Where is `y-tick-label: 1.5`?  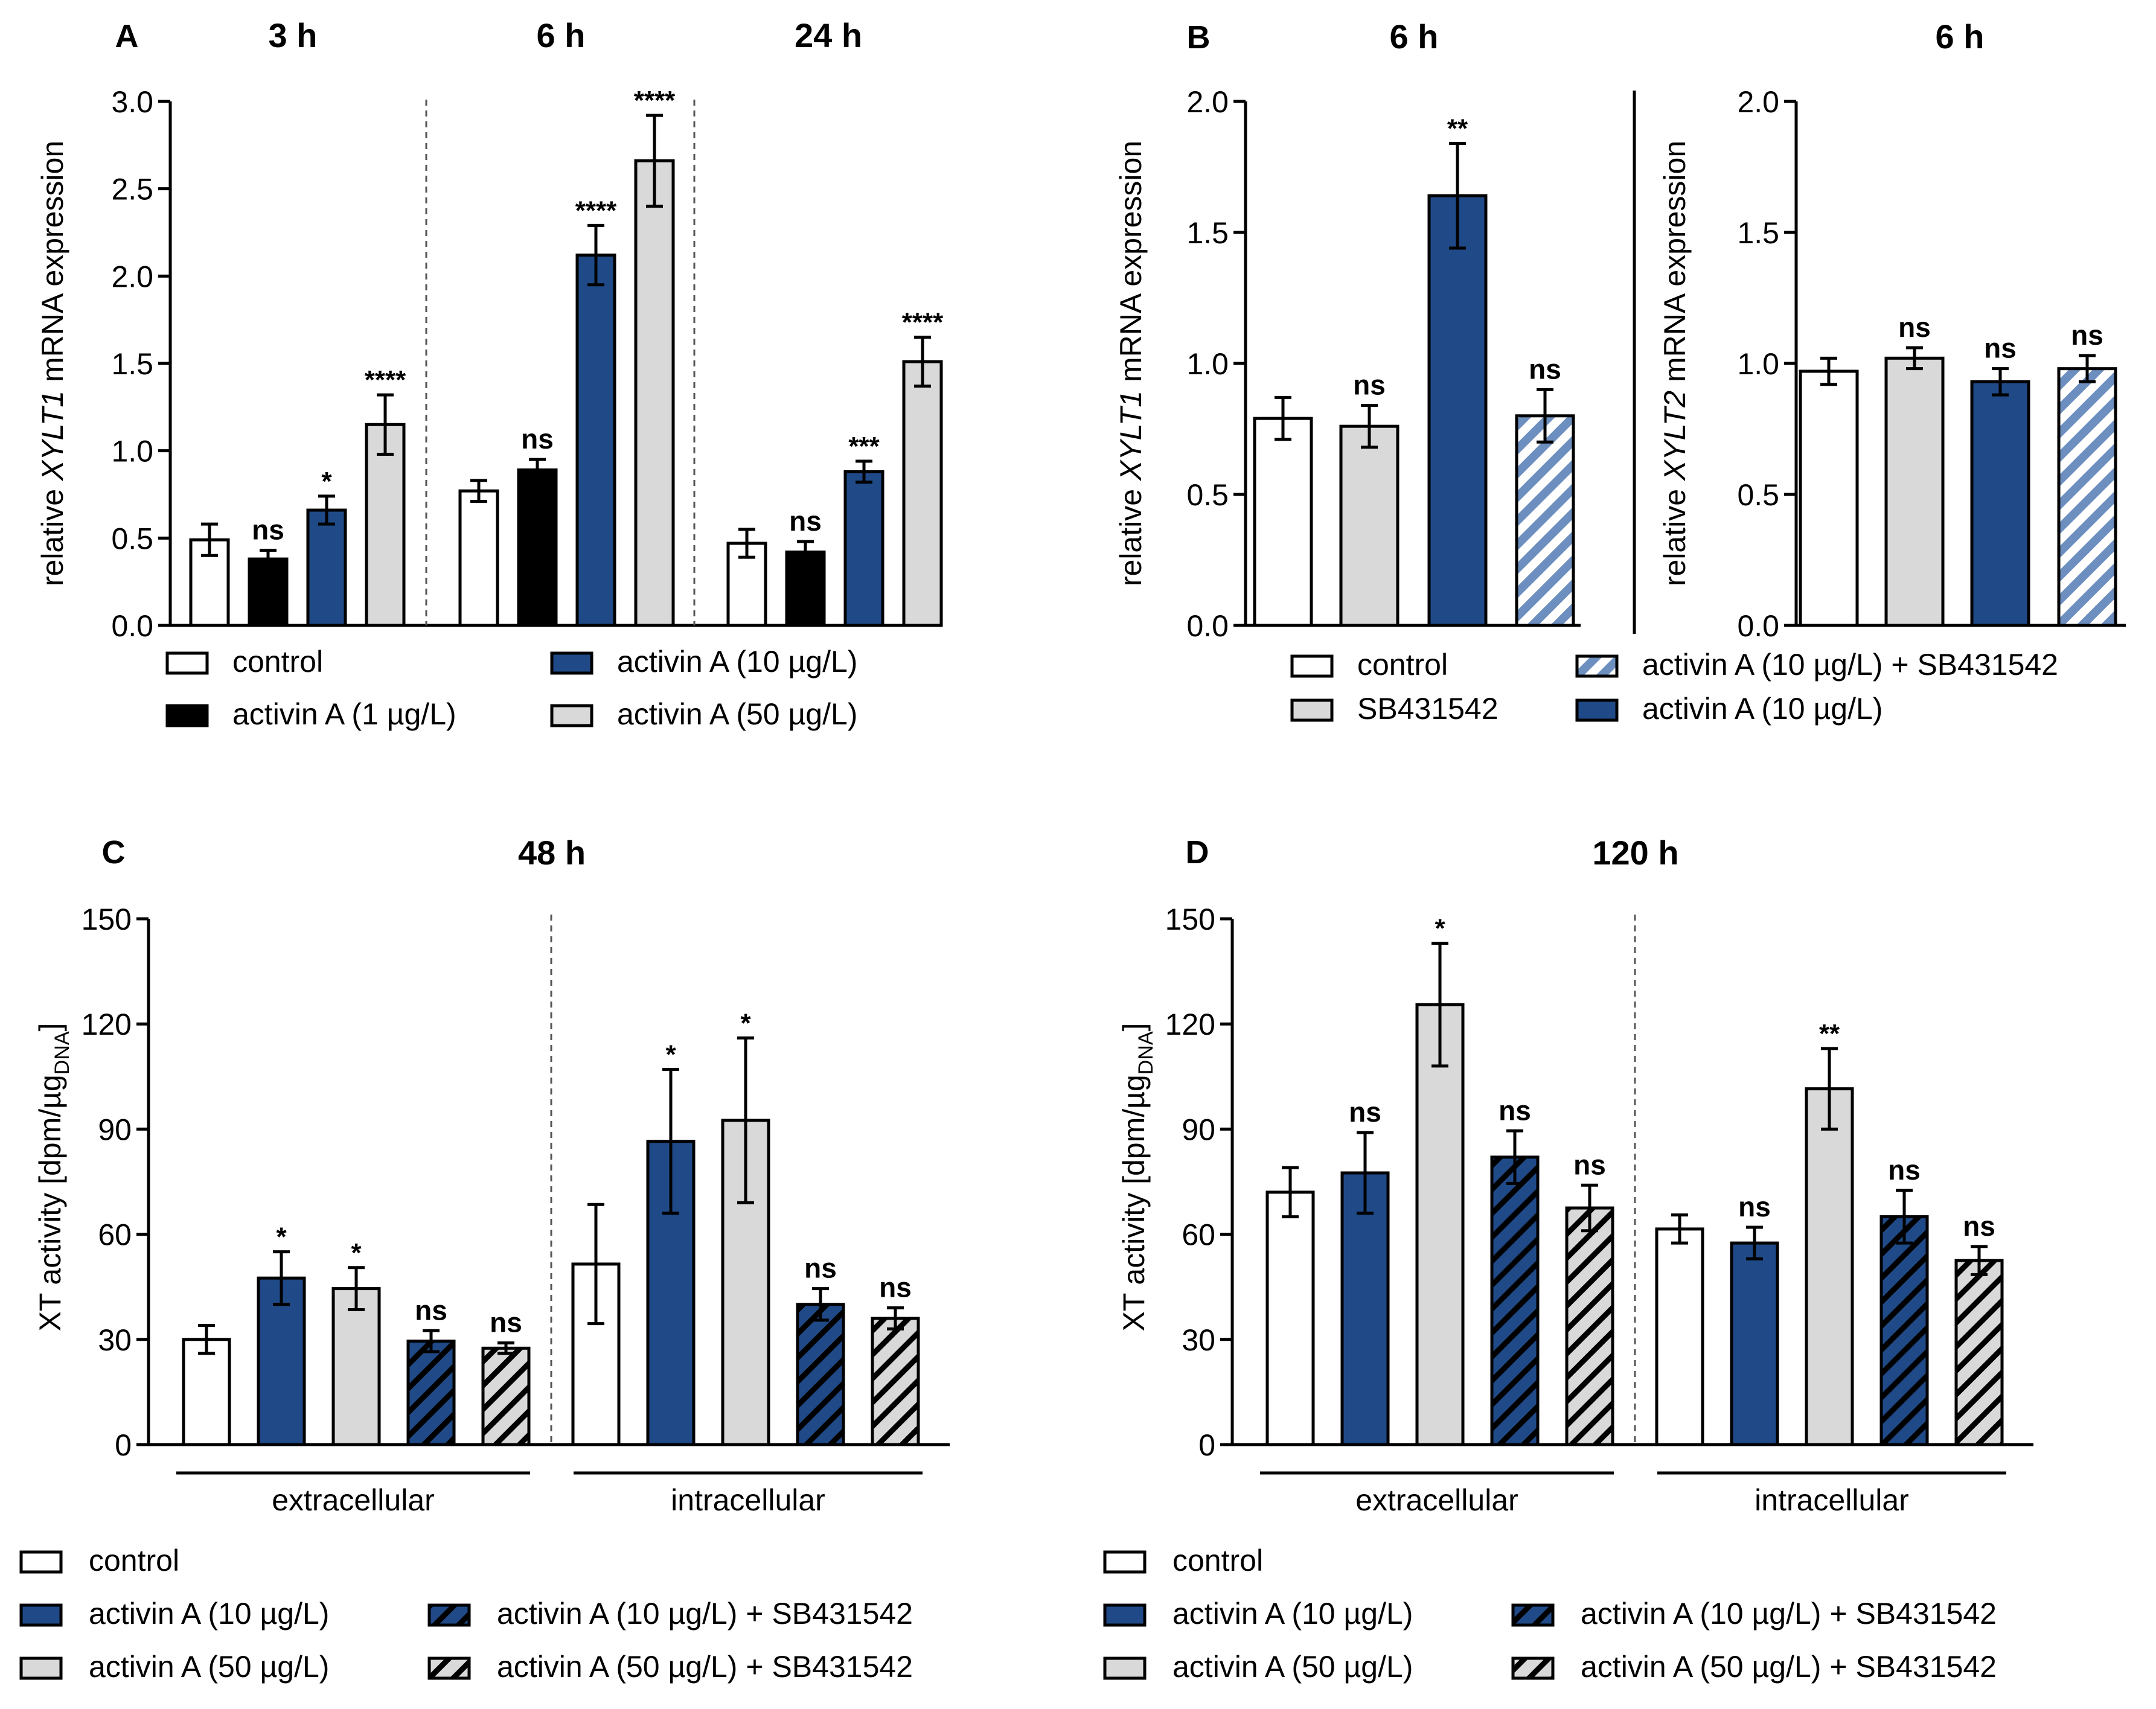 y-tick-label: 1.5 is located at coordinates (132, 364).